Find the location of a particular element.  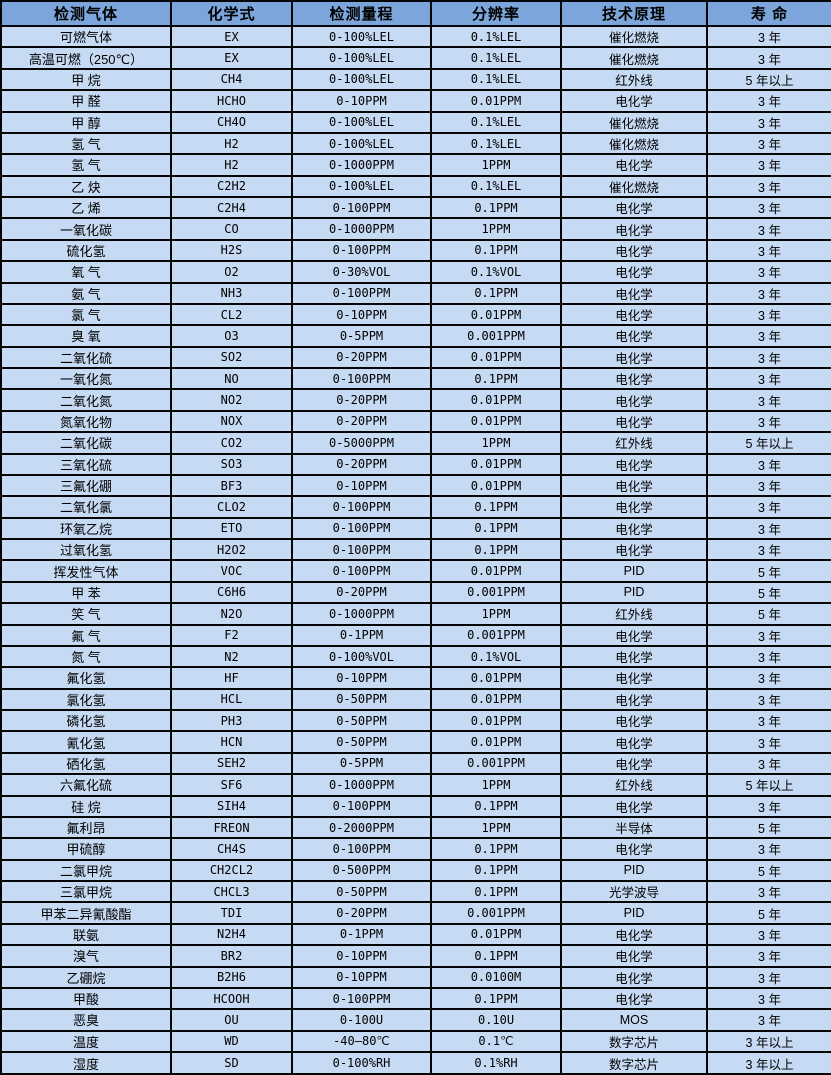

cell-formula: HF is located at coordinates (231, 678).